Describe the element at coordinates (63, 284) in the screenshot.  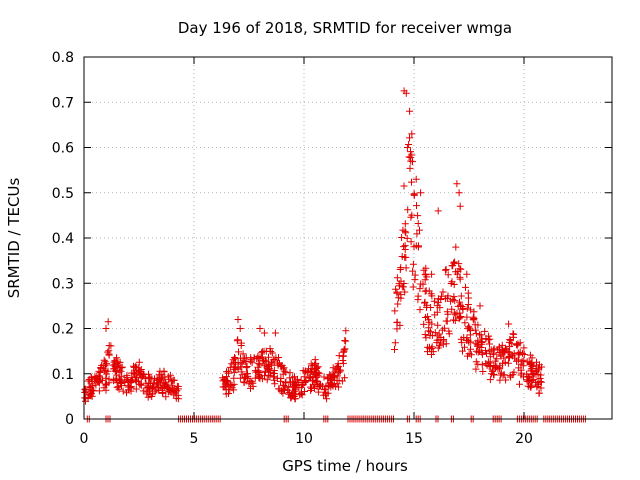
I see `y-tick-label: 0.3` at that location.